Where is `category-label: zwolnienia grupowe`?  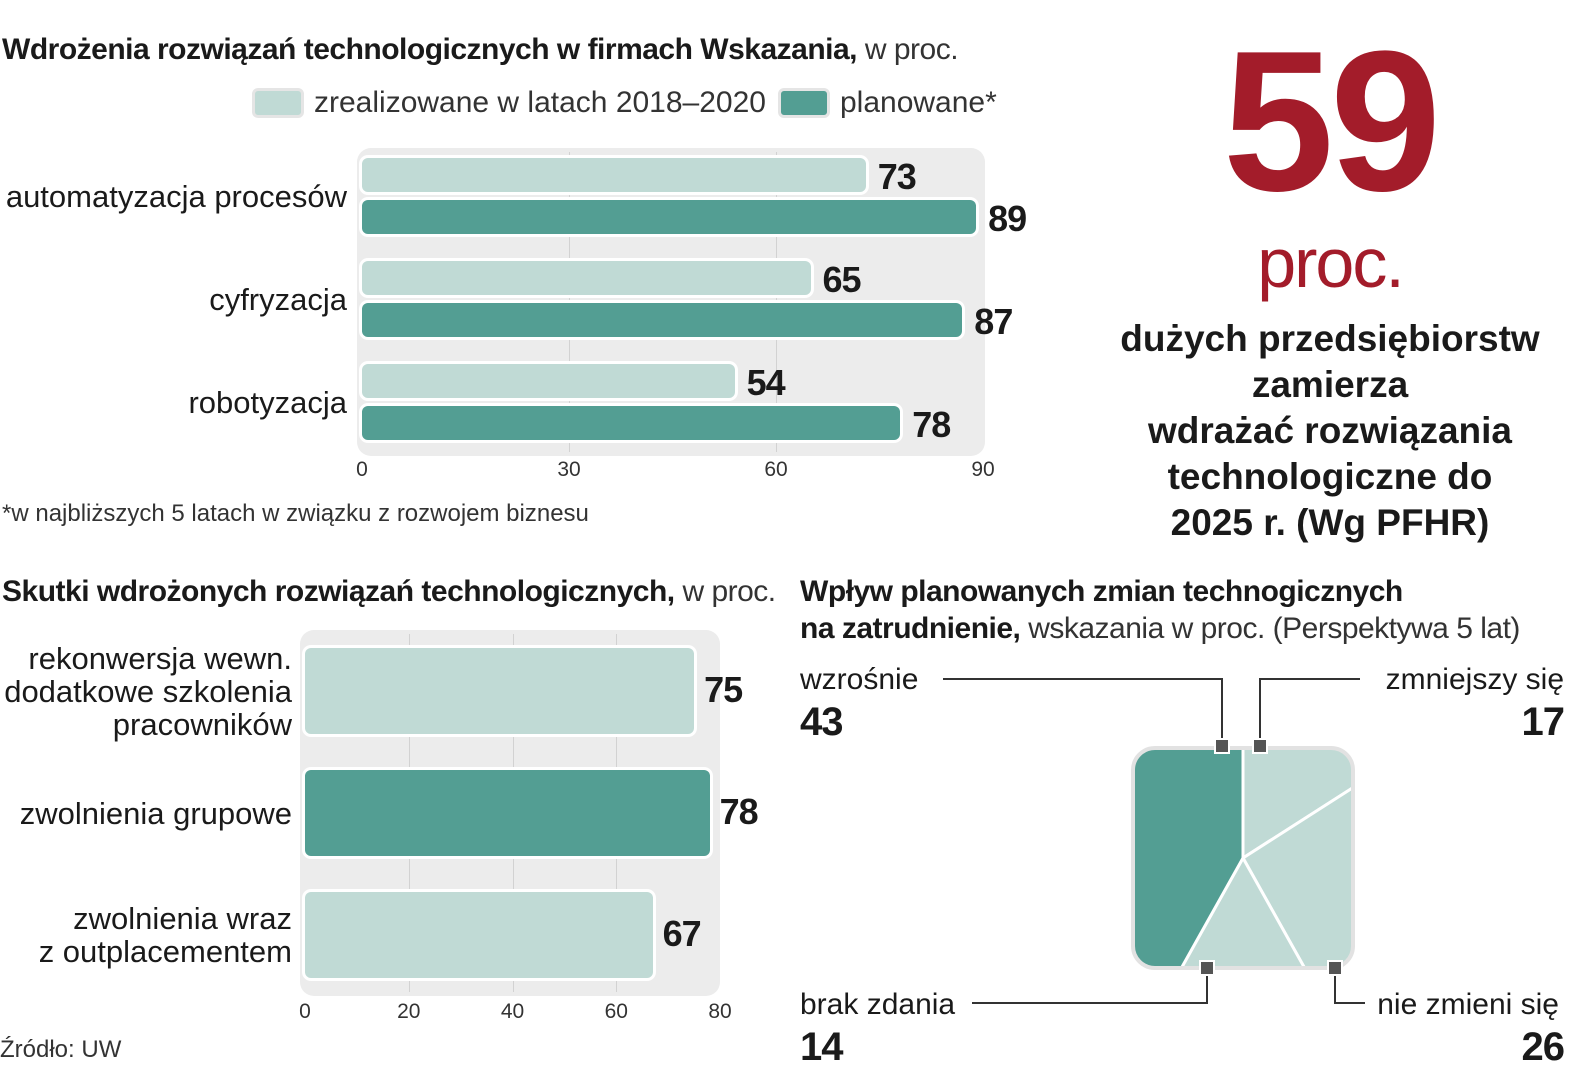 category-label: zwolnienia grupowe is located at coordinates (156, 813).